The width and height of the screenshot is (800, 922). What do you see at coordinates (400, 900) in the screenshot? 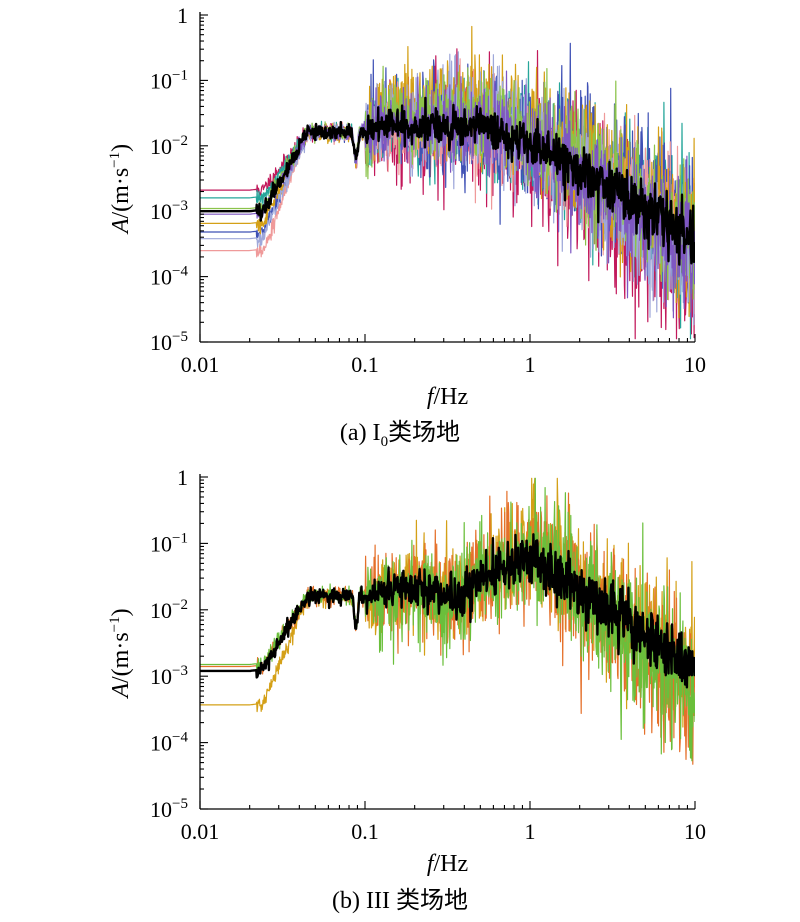
I see `panel-caption: (b) III 类场地` at bounding box center [400, 900].